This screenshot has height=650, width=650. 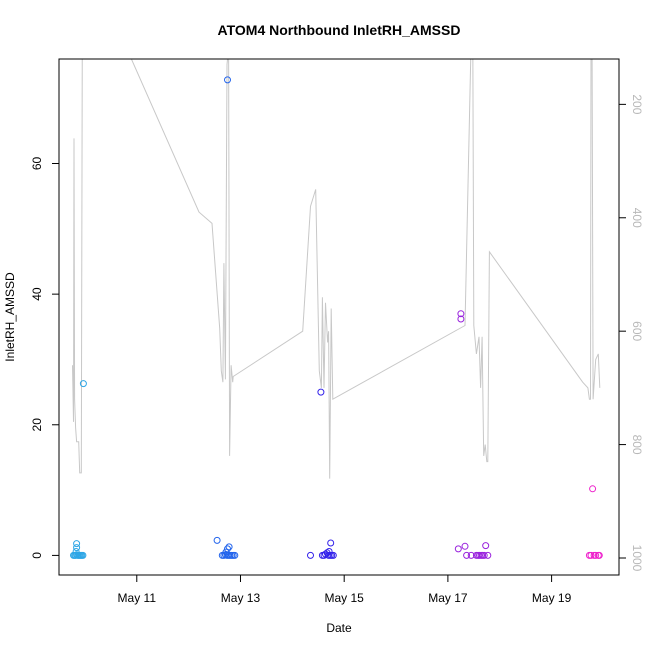 What do you see at coordinates (10, 317) in the screenshot?
I see `y-axis-label: InletRH_AMSSD` at bounding box center [10, 317].